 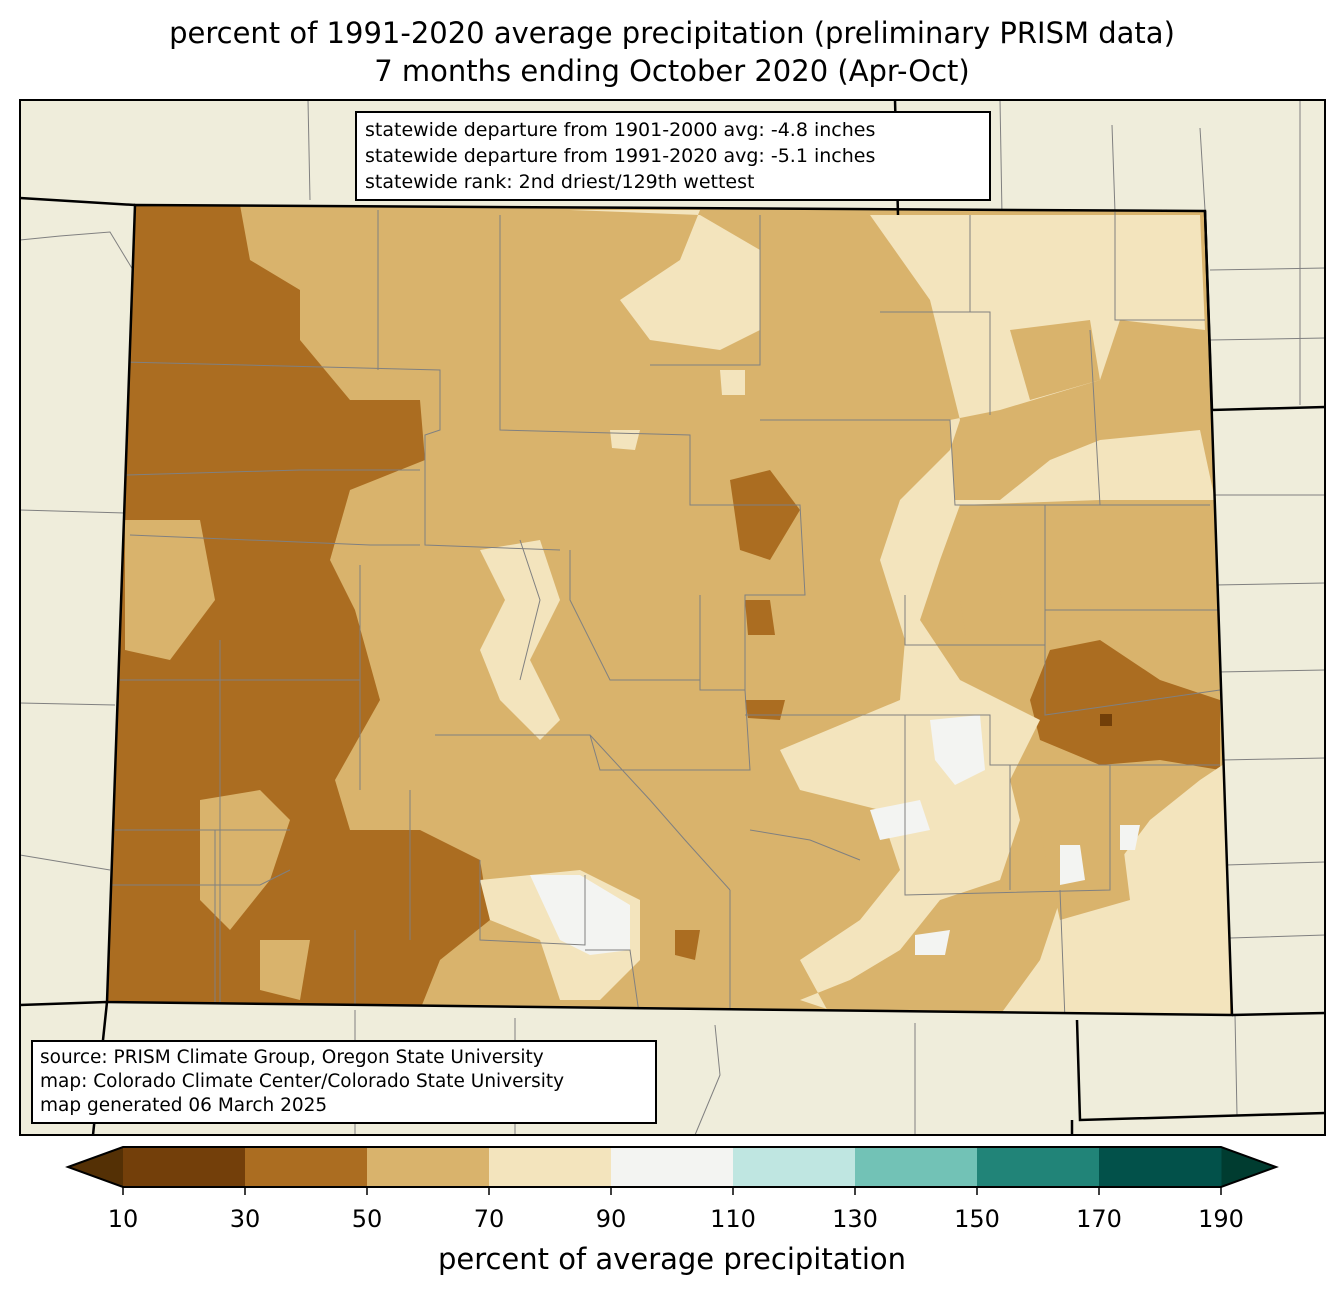 I want to click on colorbar-under-arrow, so click(x=95, y=1167).